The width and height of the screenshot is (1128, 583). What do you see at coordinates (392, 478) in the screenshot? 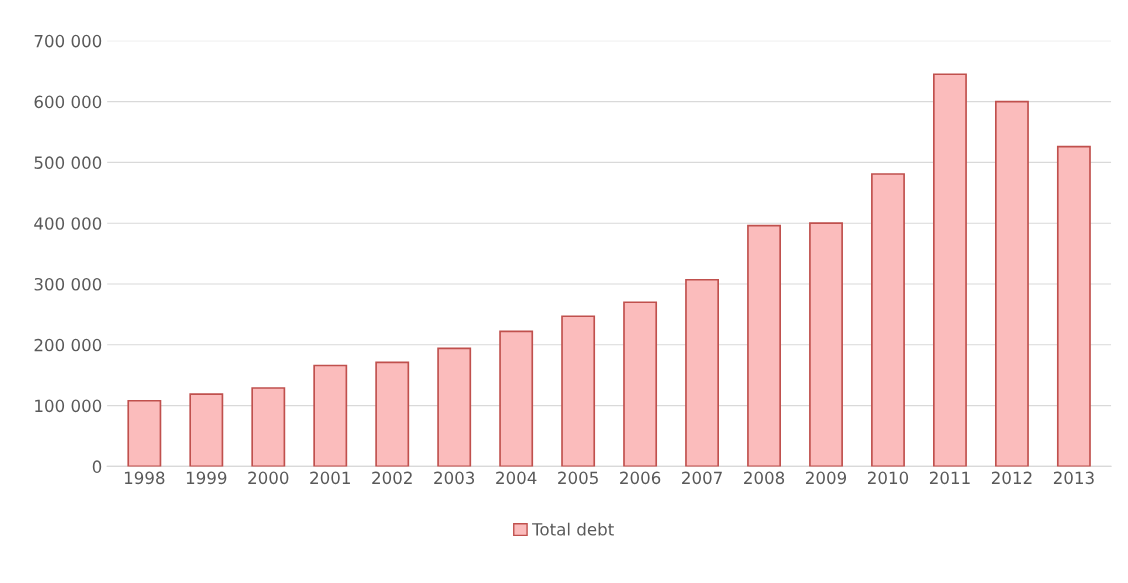
I see `x-tick-label: 2002` at bounding box center [392, 478].